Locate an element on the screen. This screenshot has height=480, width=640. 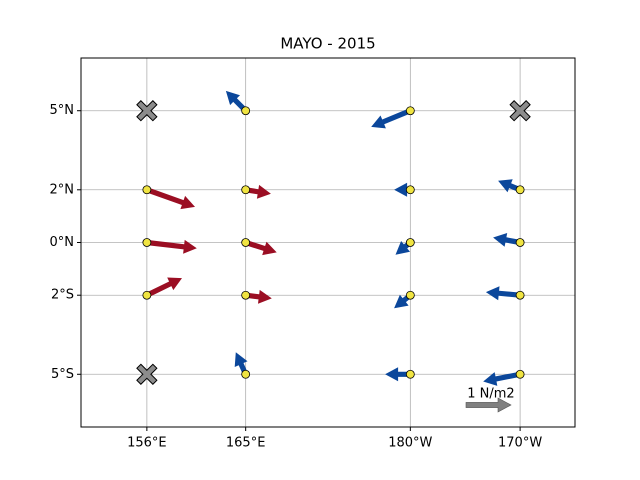
y-tick-label: 5°S is located at coordinates (62, 374).